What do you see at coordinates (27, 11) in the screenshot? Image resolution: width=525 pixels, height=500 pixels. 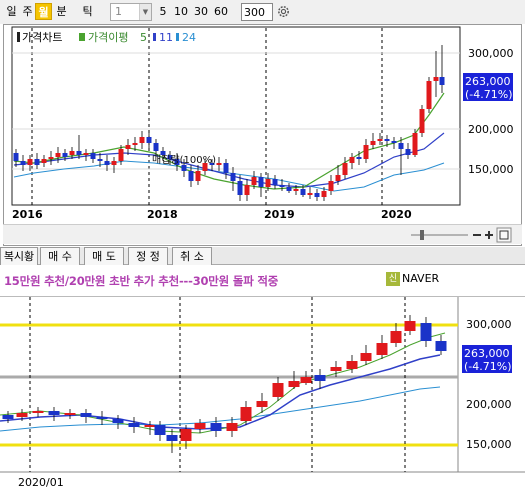 I see `period-week-button: 주` at bounding box center [27, 11].